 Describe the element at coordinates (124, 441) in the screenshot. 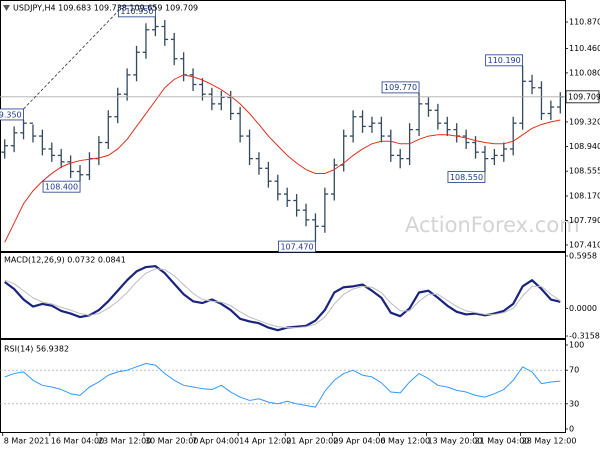

I see `x-tick-label: 23 Mar 12:00` at that location.